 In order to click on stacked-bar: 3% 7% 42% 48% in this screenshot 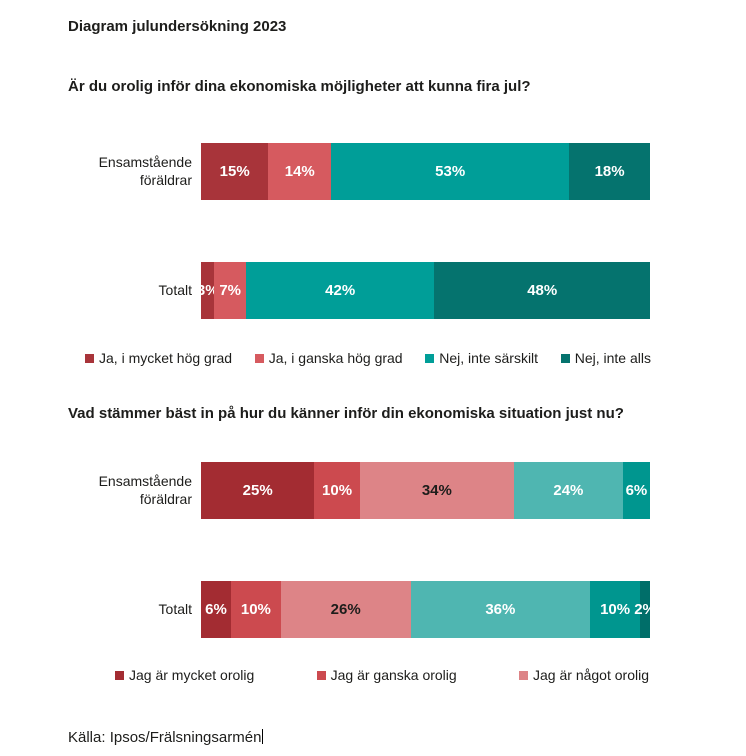, I will do `click(423, 290)`.